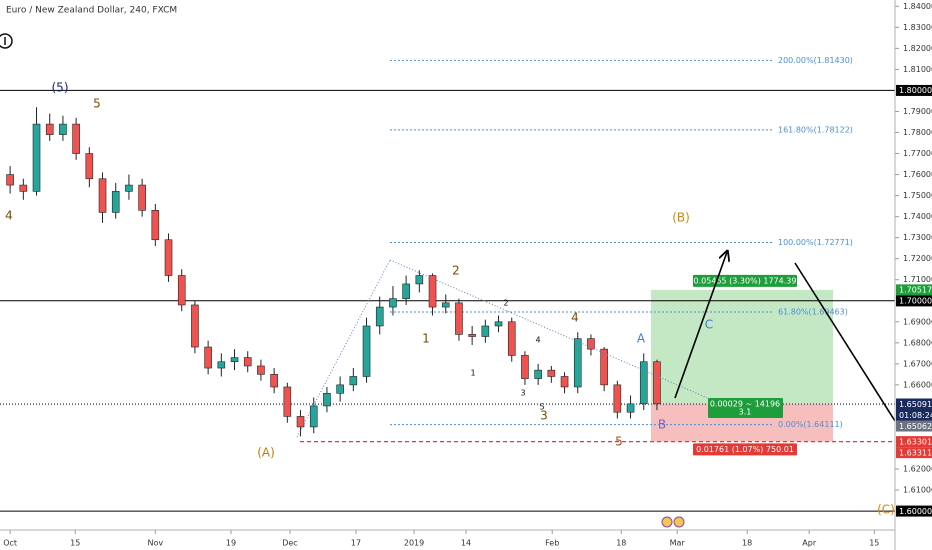  What do you see at coordinates (681, 218) in the screenshot?
I see `wave-label: (B)` at bounding box center [681, 218].